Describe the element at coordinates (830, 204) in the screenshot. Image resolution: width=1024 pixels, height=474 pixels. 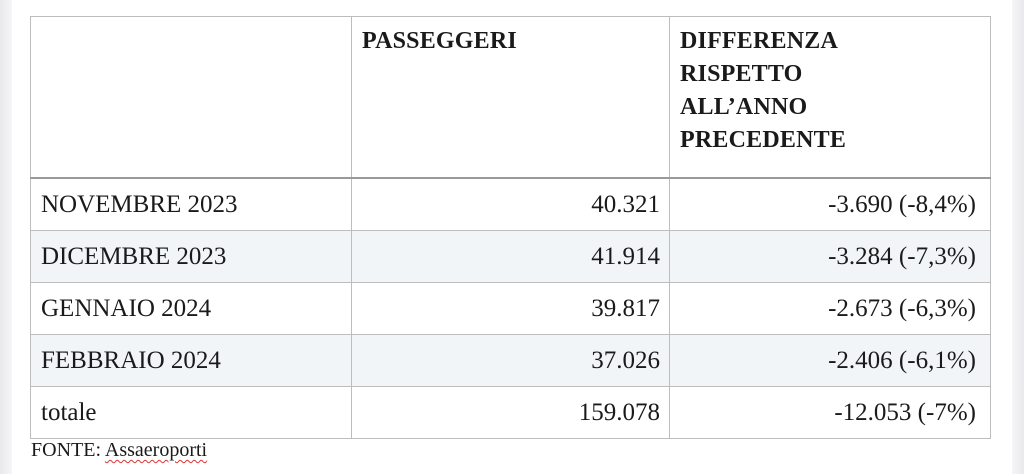
I see `difference-cell: -3.690 (-8,4%)` at that location.